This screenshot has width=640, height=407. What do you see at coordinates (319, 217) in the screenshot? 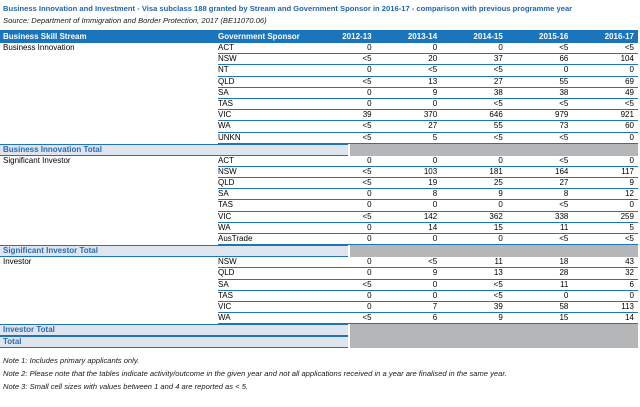
I see `table-row: VIC <5 142 362 338 259` at bounding box center [319, 217].